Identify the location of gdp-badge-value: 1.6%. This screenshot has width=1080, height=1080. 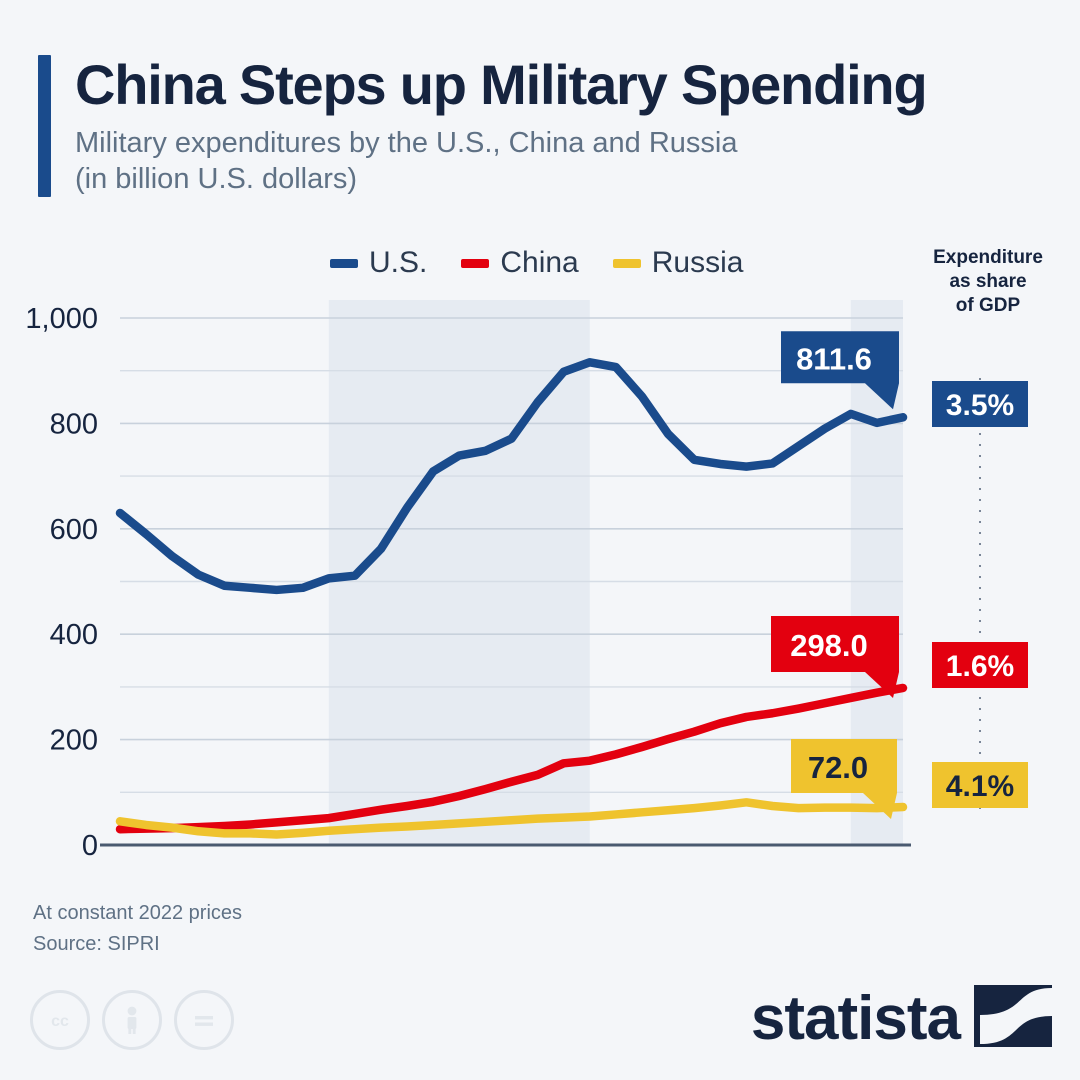
(980, 666).